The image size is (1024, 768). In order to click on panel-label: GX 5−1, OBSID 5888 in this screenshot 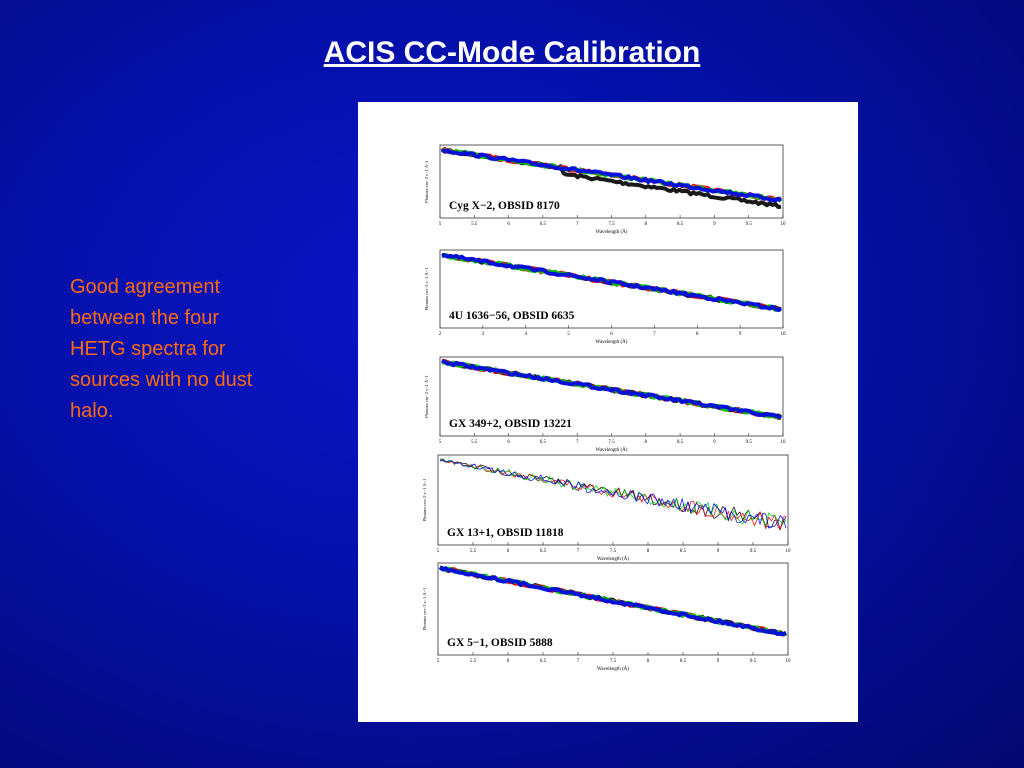, I will do `click(500, 643)`.